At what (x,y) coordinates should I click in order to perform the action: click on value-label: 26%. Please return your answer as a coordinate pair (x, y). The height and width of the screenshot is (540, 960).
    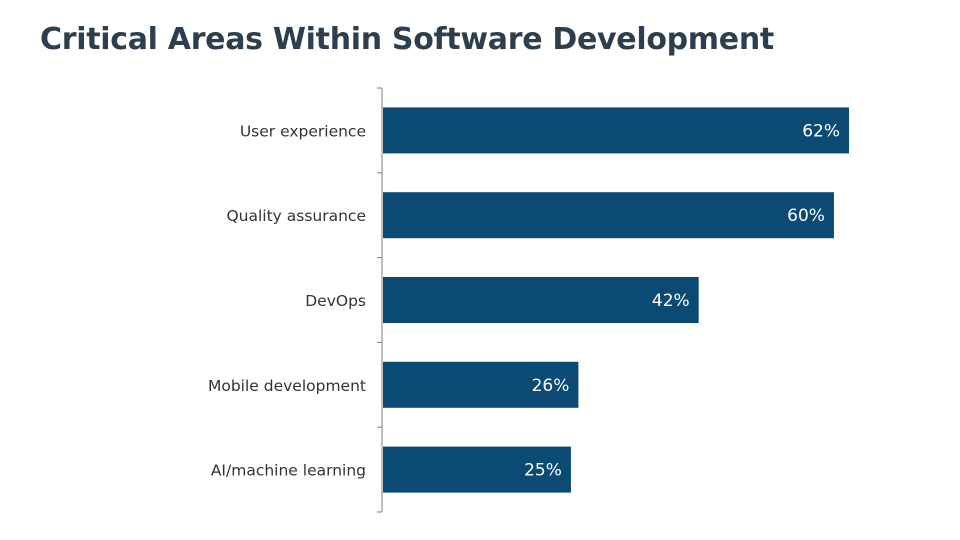
    Looking at the image, I should click on (551, 386).